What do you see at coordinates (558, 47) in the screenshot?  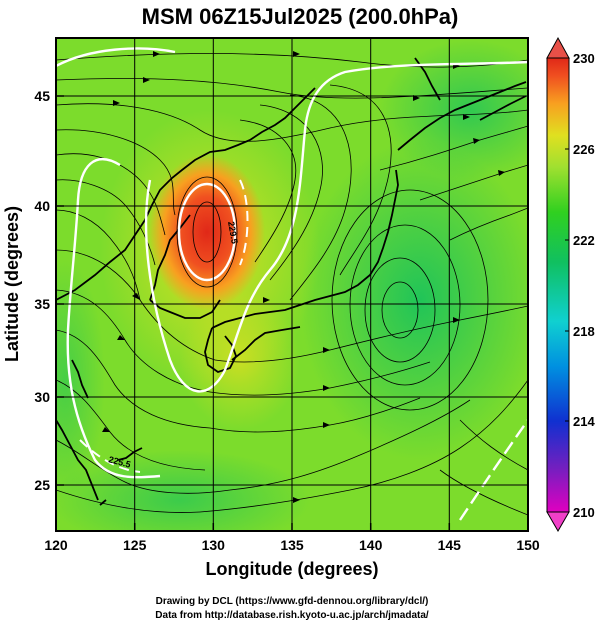 I see `colorbar-top-arrow` at bounding box center [558, 47].